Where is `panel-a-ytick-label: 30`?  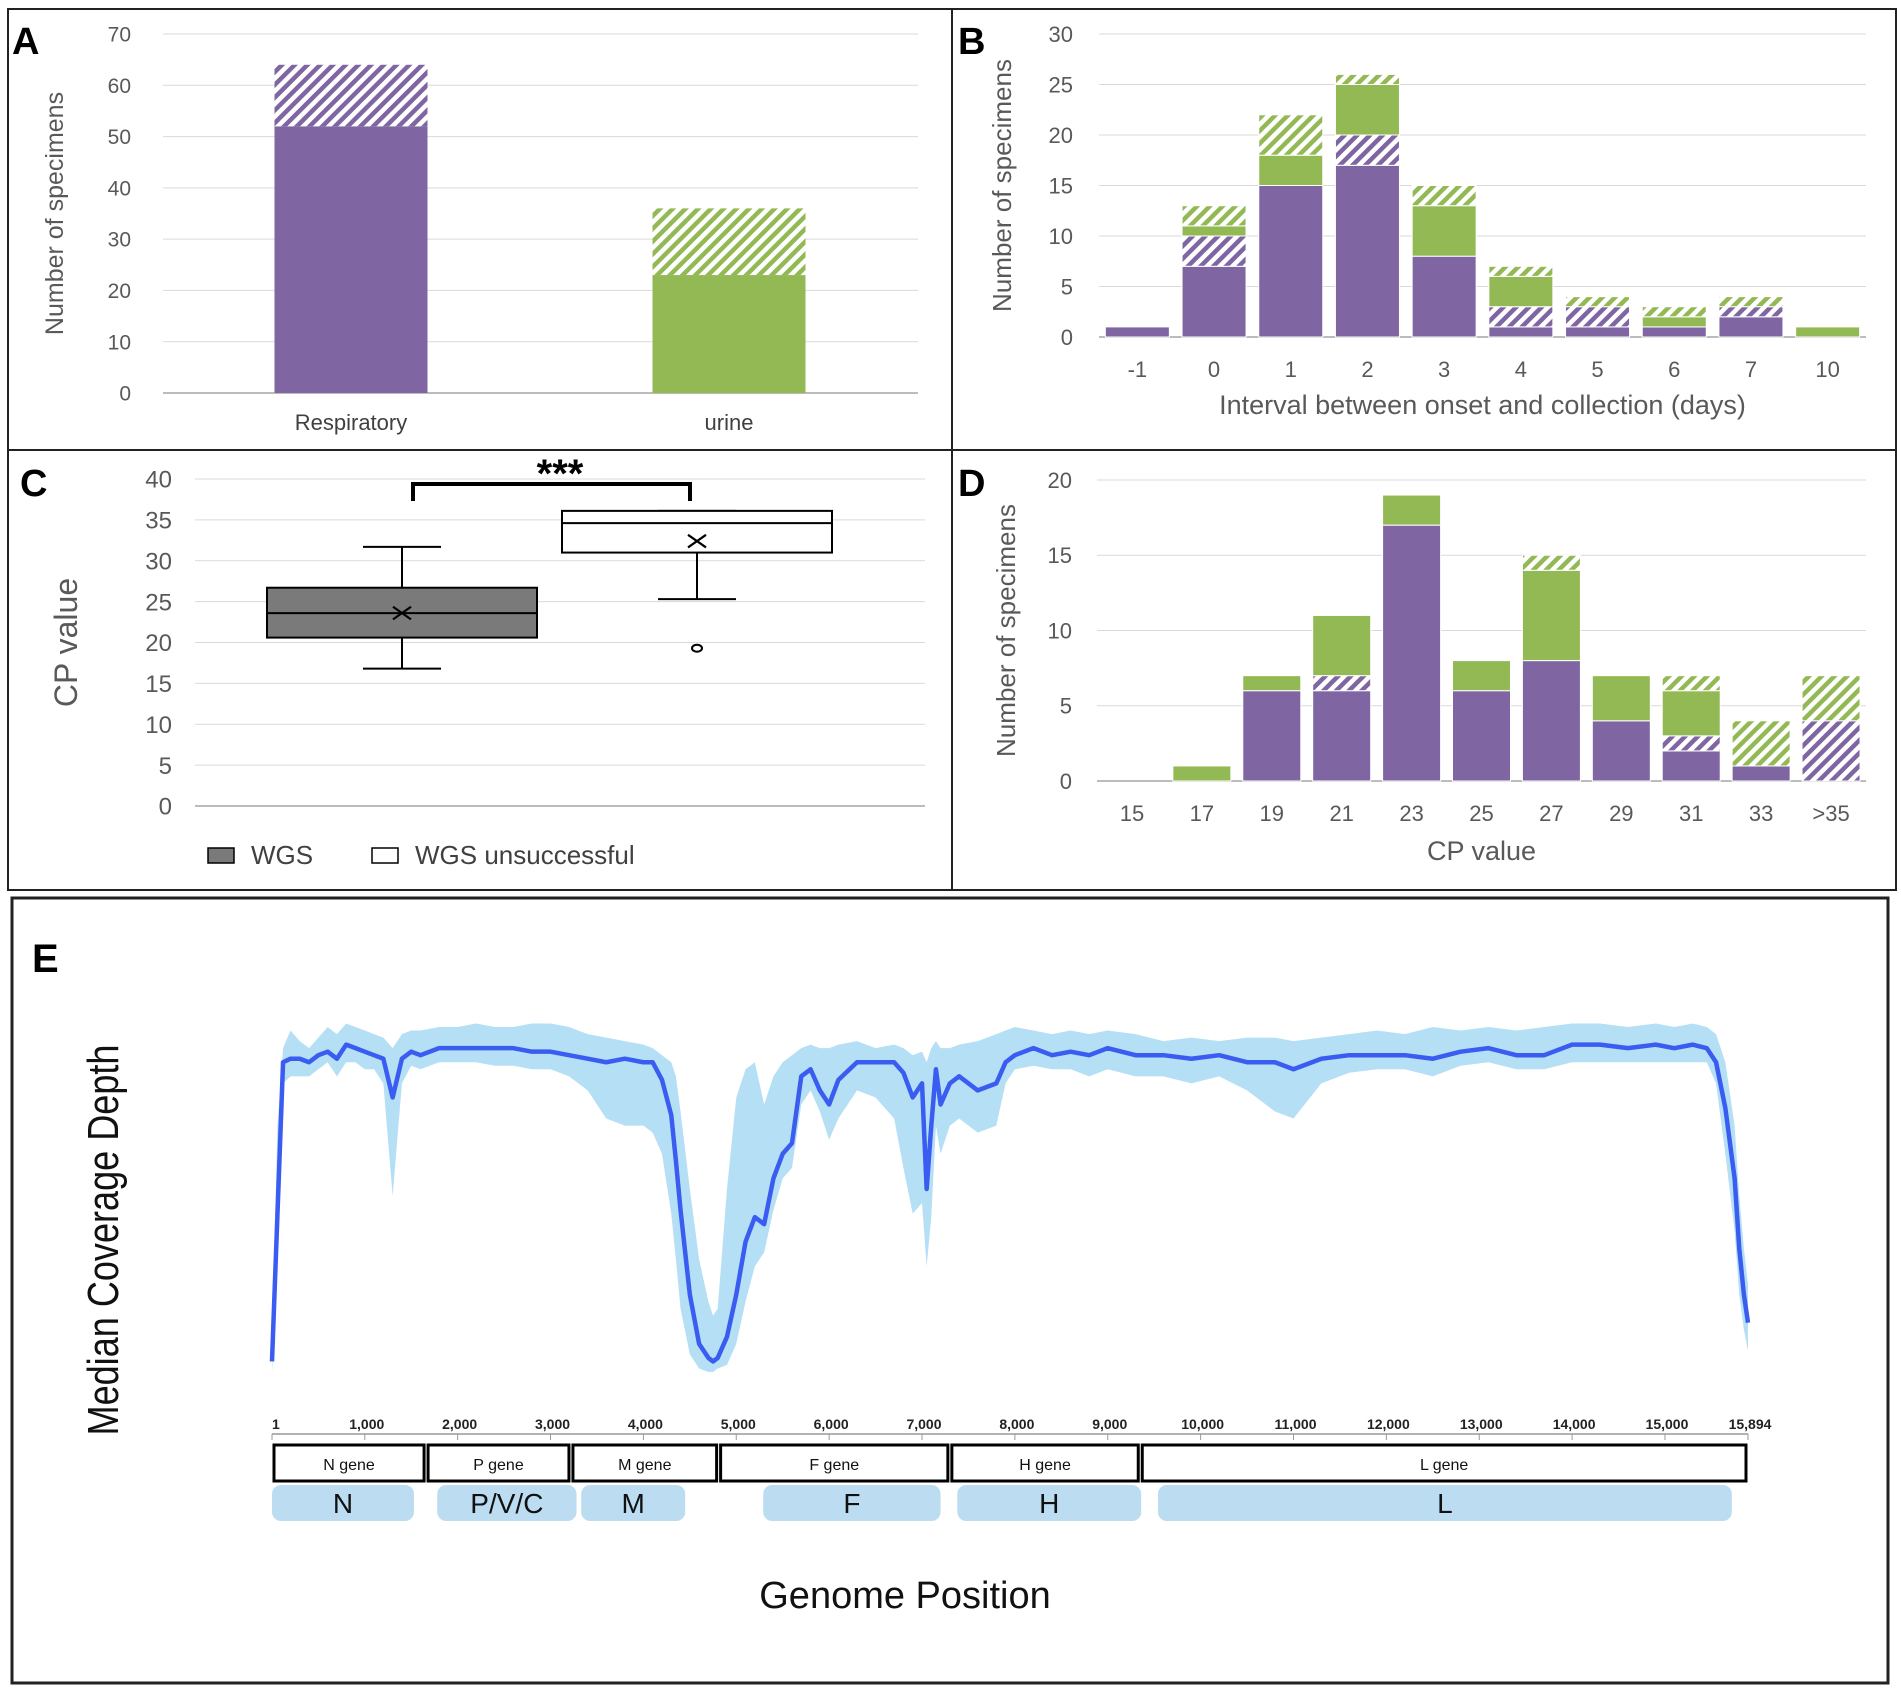
panel-a-ytick-label: 30 is located at coordinates (119, 240).